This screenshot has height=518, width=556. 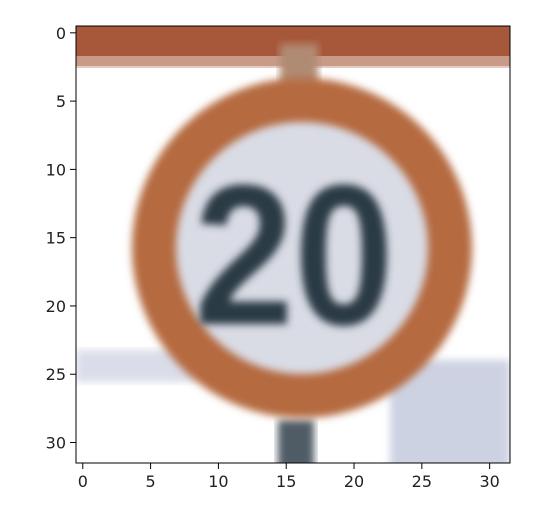 What do you see at coordinates (56, 238) in the screenshot?
I see `y-tick-label: 15` at bounding box center [56, 238].